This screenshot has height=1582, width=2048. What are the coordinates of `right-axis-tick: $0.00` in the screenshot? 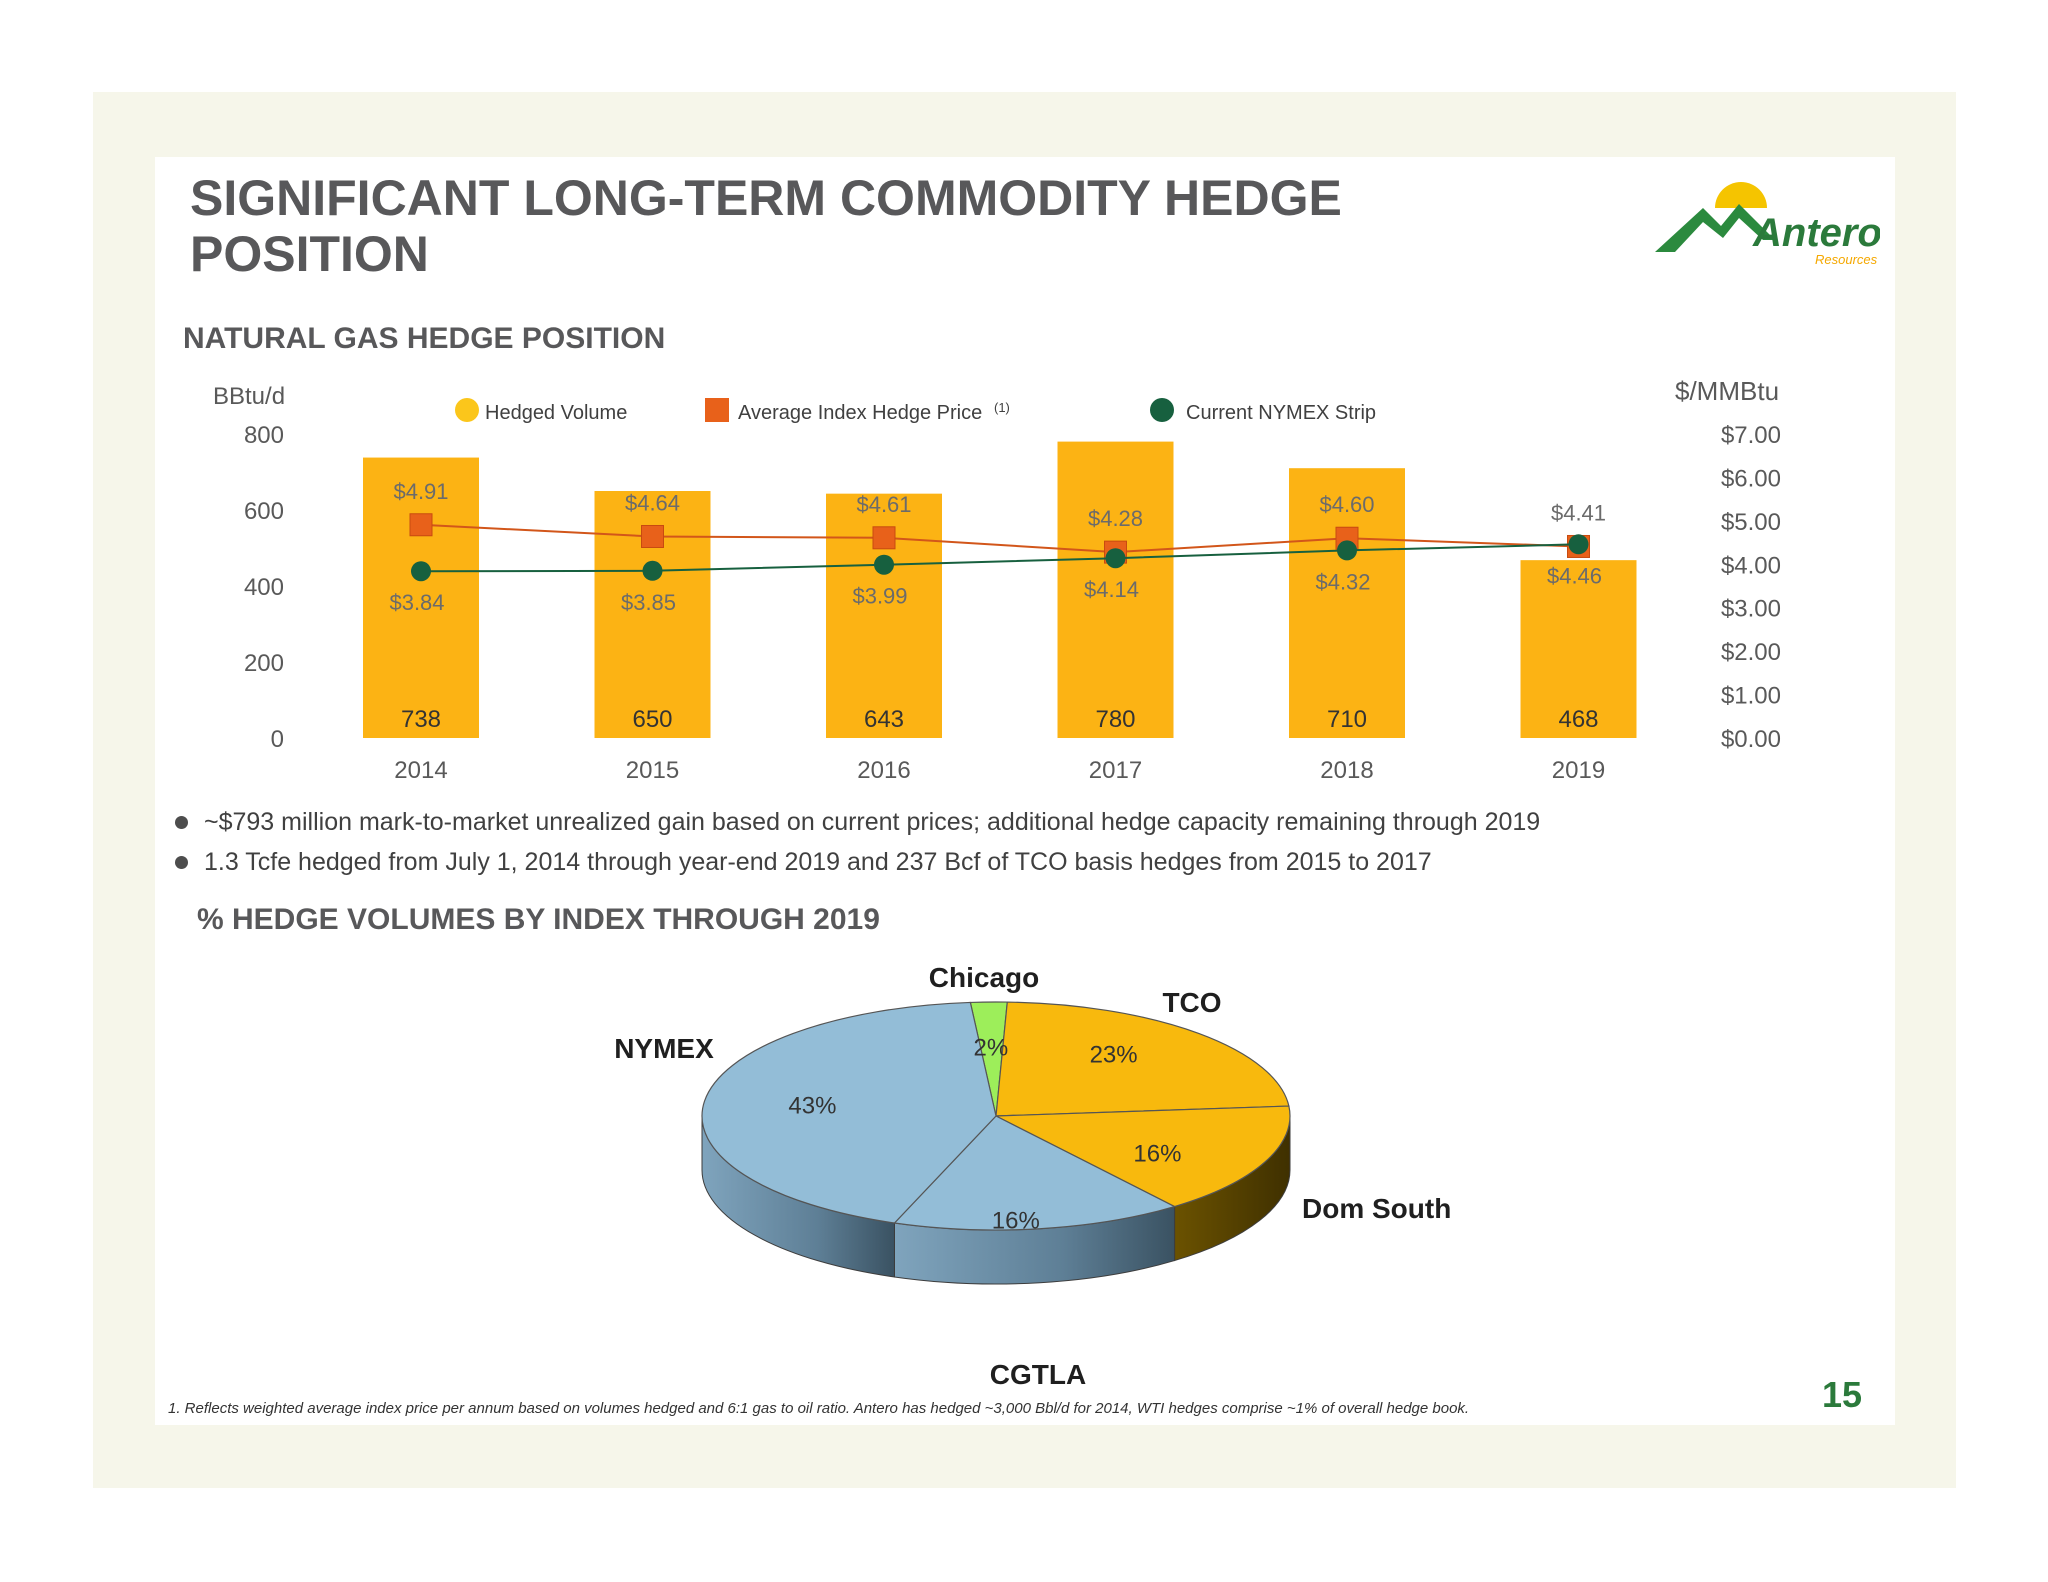 It's located at (1751, 739).